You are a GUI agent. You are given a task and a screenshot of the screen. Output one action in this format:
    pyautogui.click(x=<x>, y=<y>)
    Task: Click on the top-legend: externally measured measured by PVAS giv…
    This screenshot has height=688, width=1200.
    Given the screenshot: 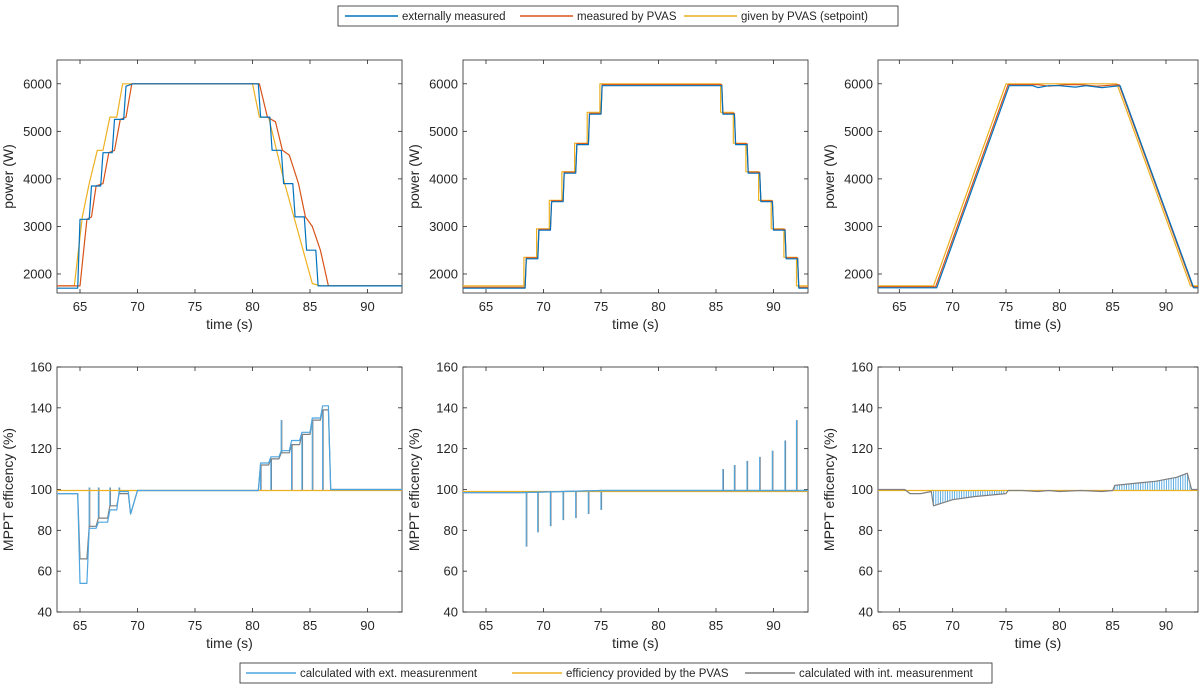 What is the action you would take?
    pyautogui.click(x=618, y=16)
    